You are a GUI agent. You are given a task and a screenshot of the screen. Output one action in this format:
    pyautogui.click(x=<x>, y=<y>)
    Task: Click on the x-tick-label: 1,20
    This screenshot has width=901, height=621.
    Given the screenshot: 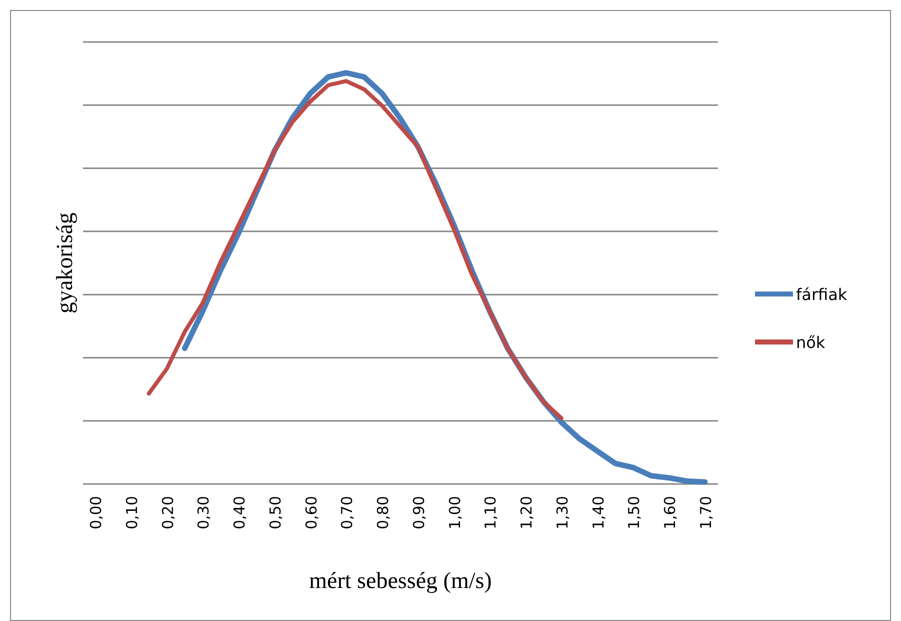 What is the action you would take?
    pyautogui.click(x=527, y=513)
    